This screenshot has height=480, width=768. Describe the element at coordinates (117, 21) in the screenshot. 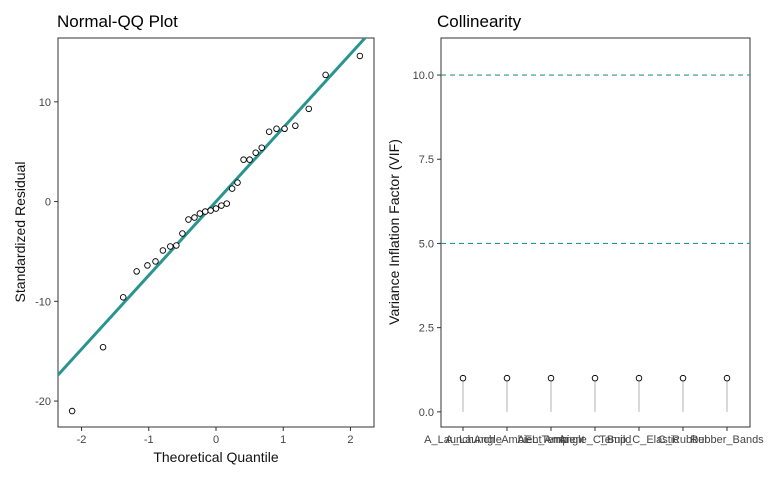

I see `qq-plot-title: Normal-QQ Plot` at that location.